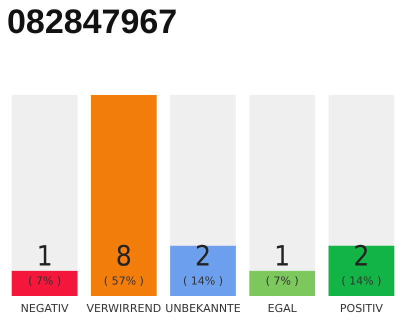 The image size is (410, 320). I want to click on x-tick-label: POSITIV, so click(362, 308).